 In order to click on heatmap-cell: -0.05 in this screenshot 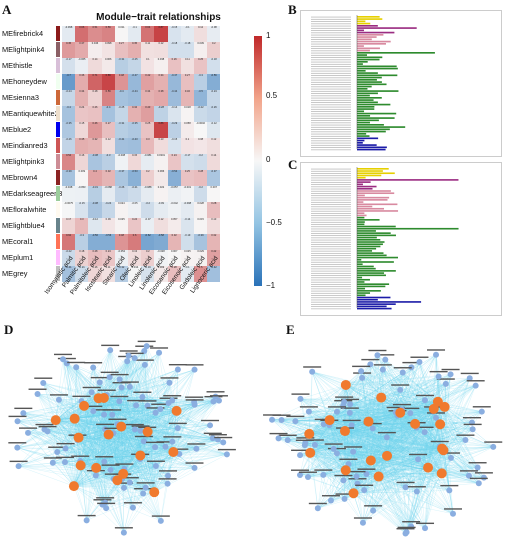, I will do `click(135, 210)`.